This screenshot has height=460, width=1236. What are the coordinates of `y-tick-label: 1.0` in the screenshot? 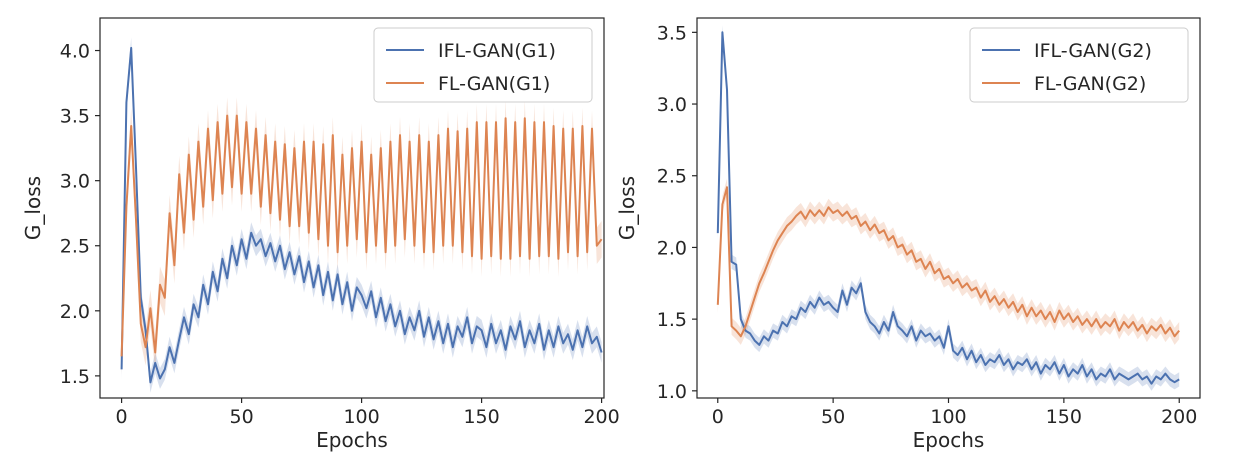 It's located at (672, 392).